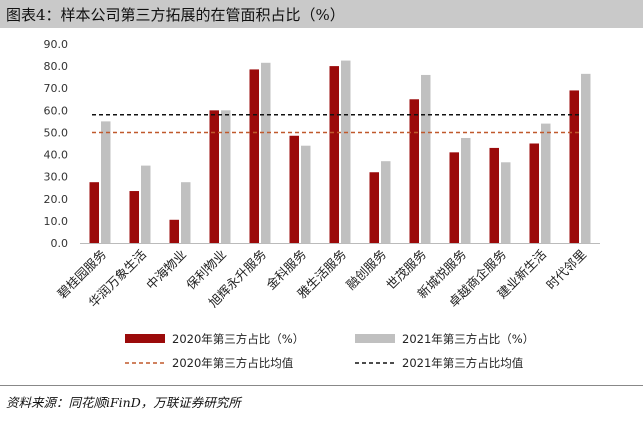 This screenshot has height=424, width=643. I want to click on y-tick-label: 20.0, so click(56, 199).